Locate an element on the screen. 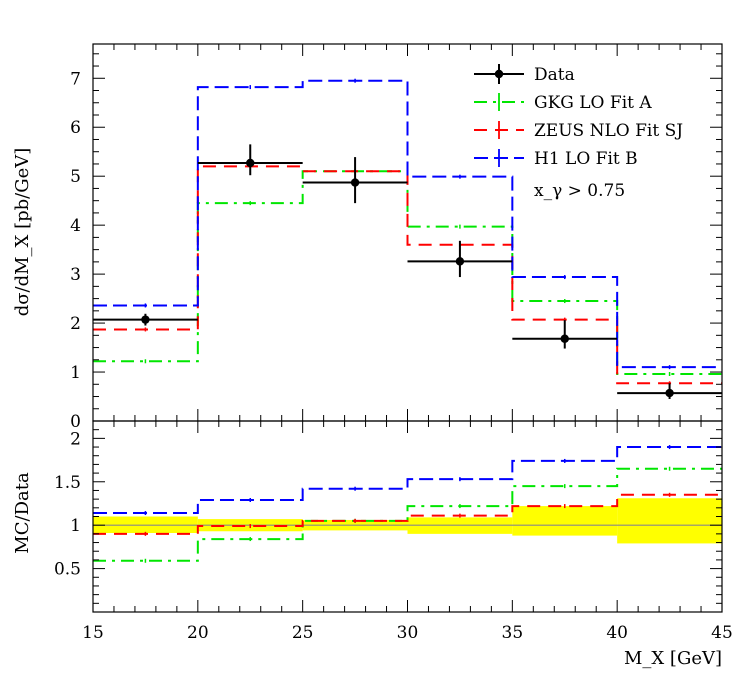 The width and height of the screenshot is (747, 675). x-axis-title: M_X [GeV] is located at coordinates (673, 658).